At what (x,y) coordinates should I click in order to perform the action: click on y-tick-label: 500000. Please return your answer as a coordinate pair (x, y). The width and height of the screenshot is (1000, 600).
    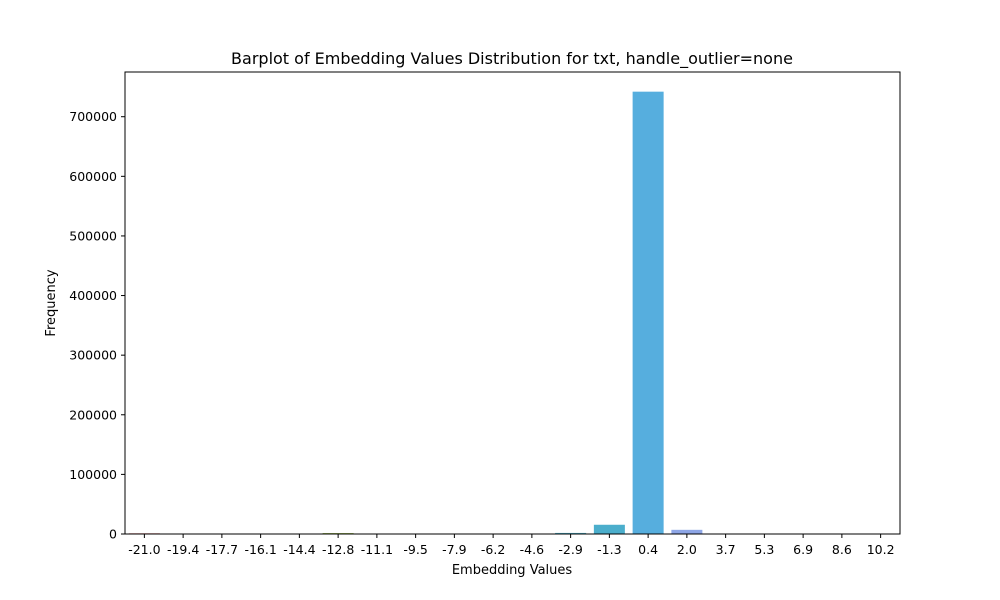
    Looking at the image, I should click on (93, 235).